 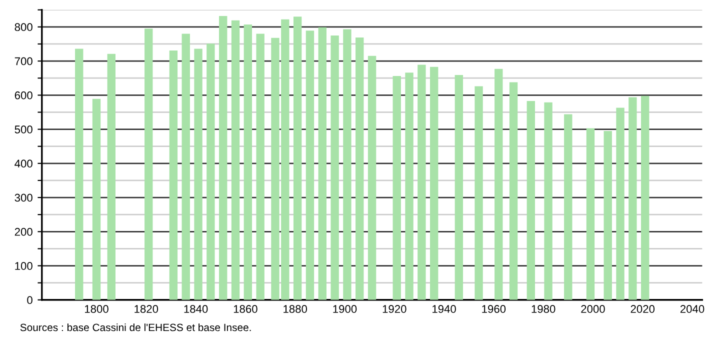 What do you see at coordinates (23, 232) in the screenshot?
I see `y-tick-label: 200` at bounding box center [23, 232].